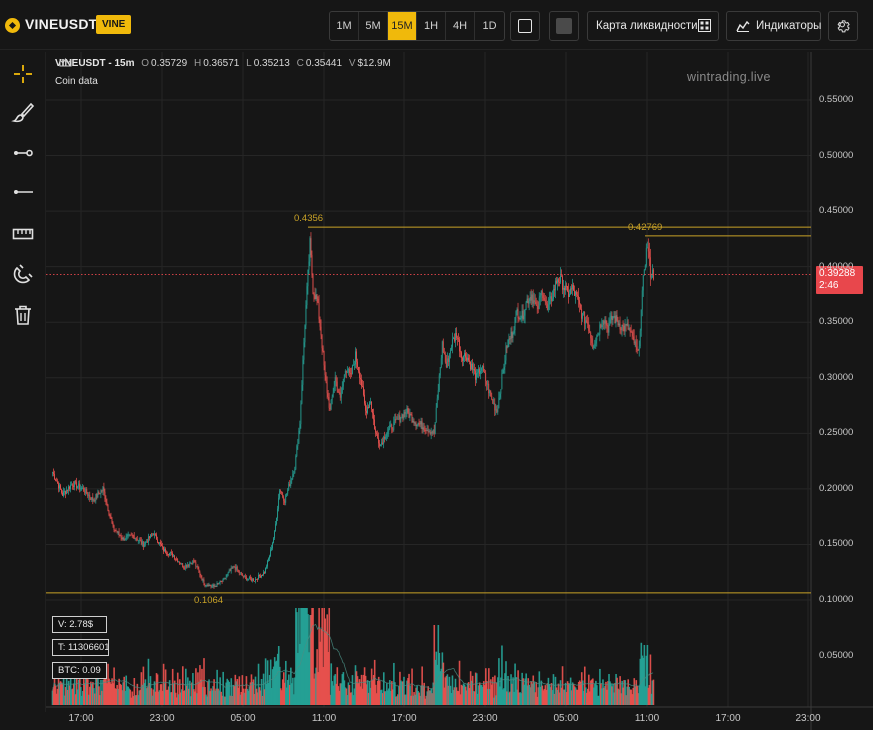 This screenshot has width=873, height=730. What do you see at coordinates (23, 192) in the screenshot?
I see `horizontal-line-icon` at bounding box center [23, 192].